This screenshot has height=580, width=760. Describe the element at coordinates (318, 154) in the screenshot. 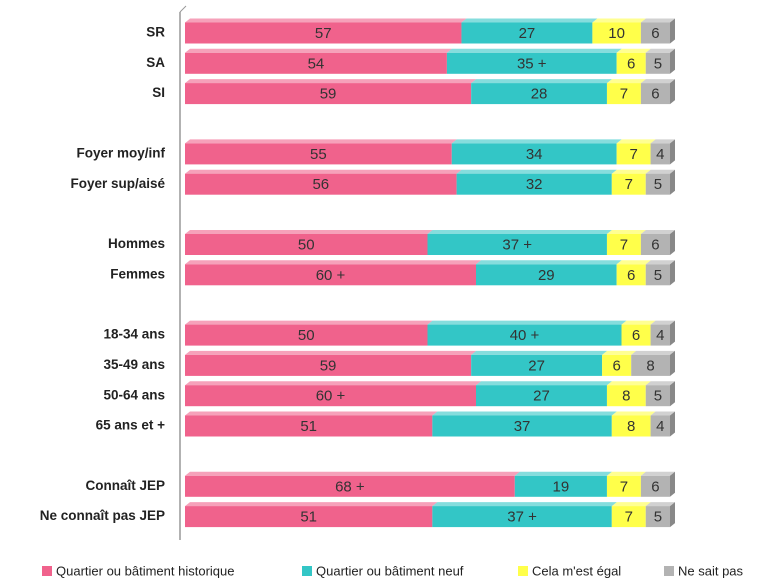

I see `data-label: 55` at that location.